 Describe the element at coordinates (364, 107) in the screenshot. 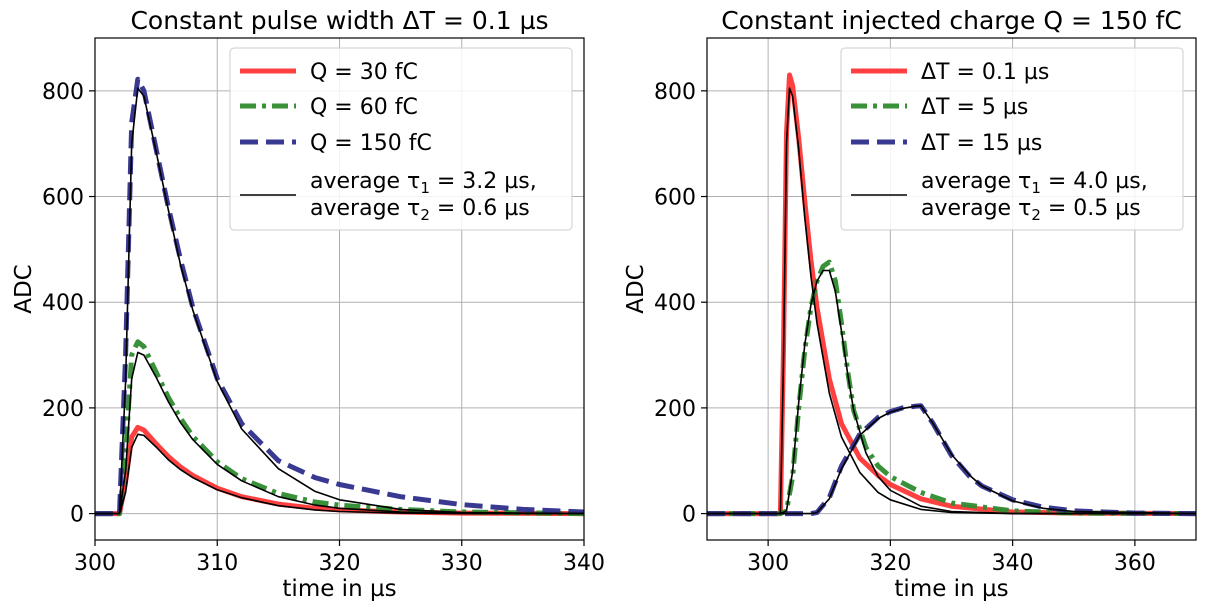

I see `legend-label: Q = 60 fC` at that location.